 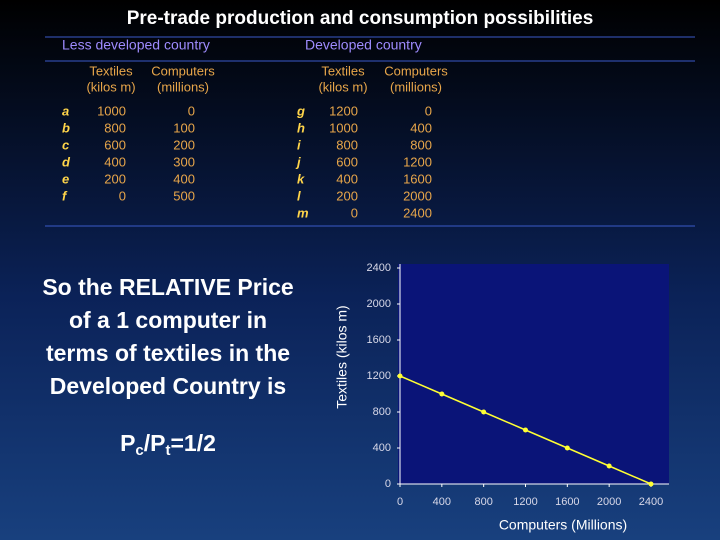 I want to click on text-line: of a 1 computer in, so click(x=168, y=320).